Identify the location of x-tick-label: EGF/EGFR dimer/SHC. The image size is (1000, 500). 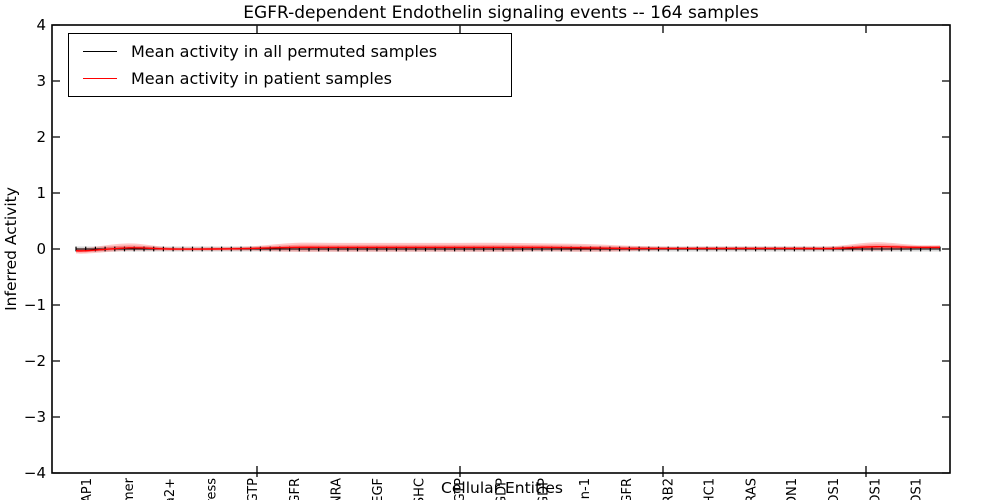
(419, 489).